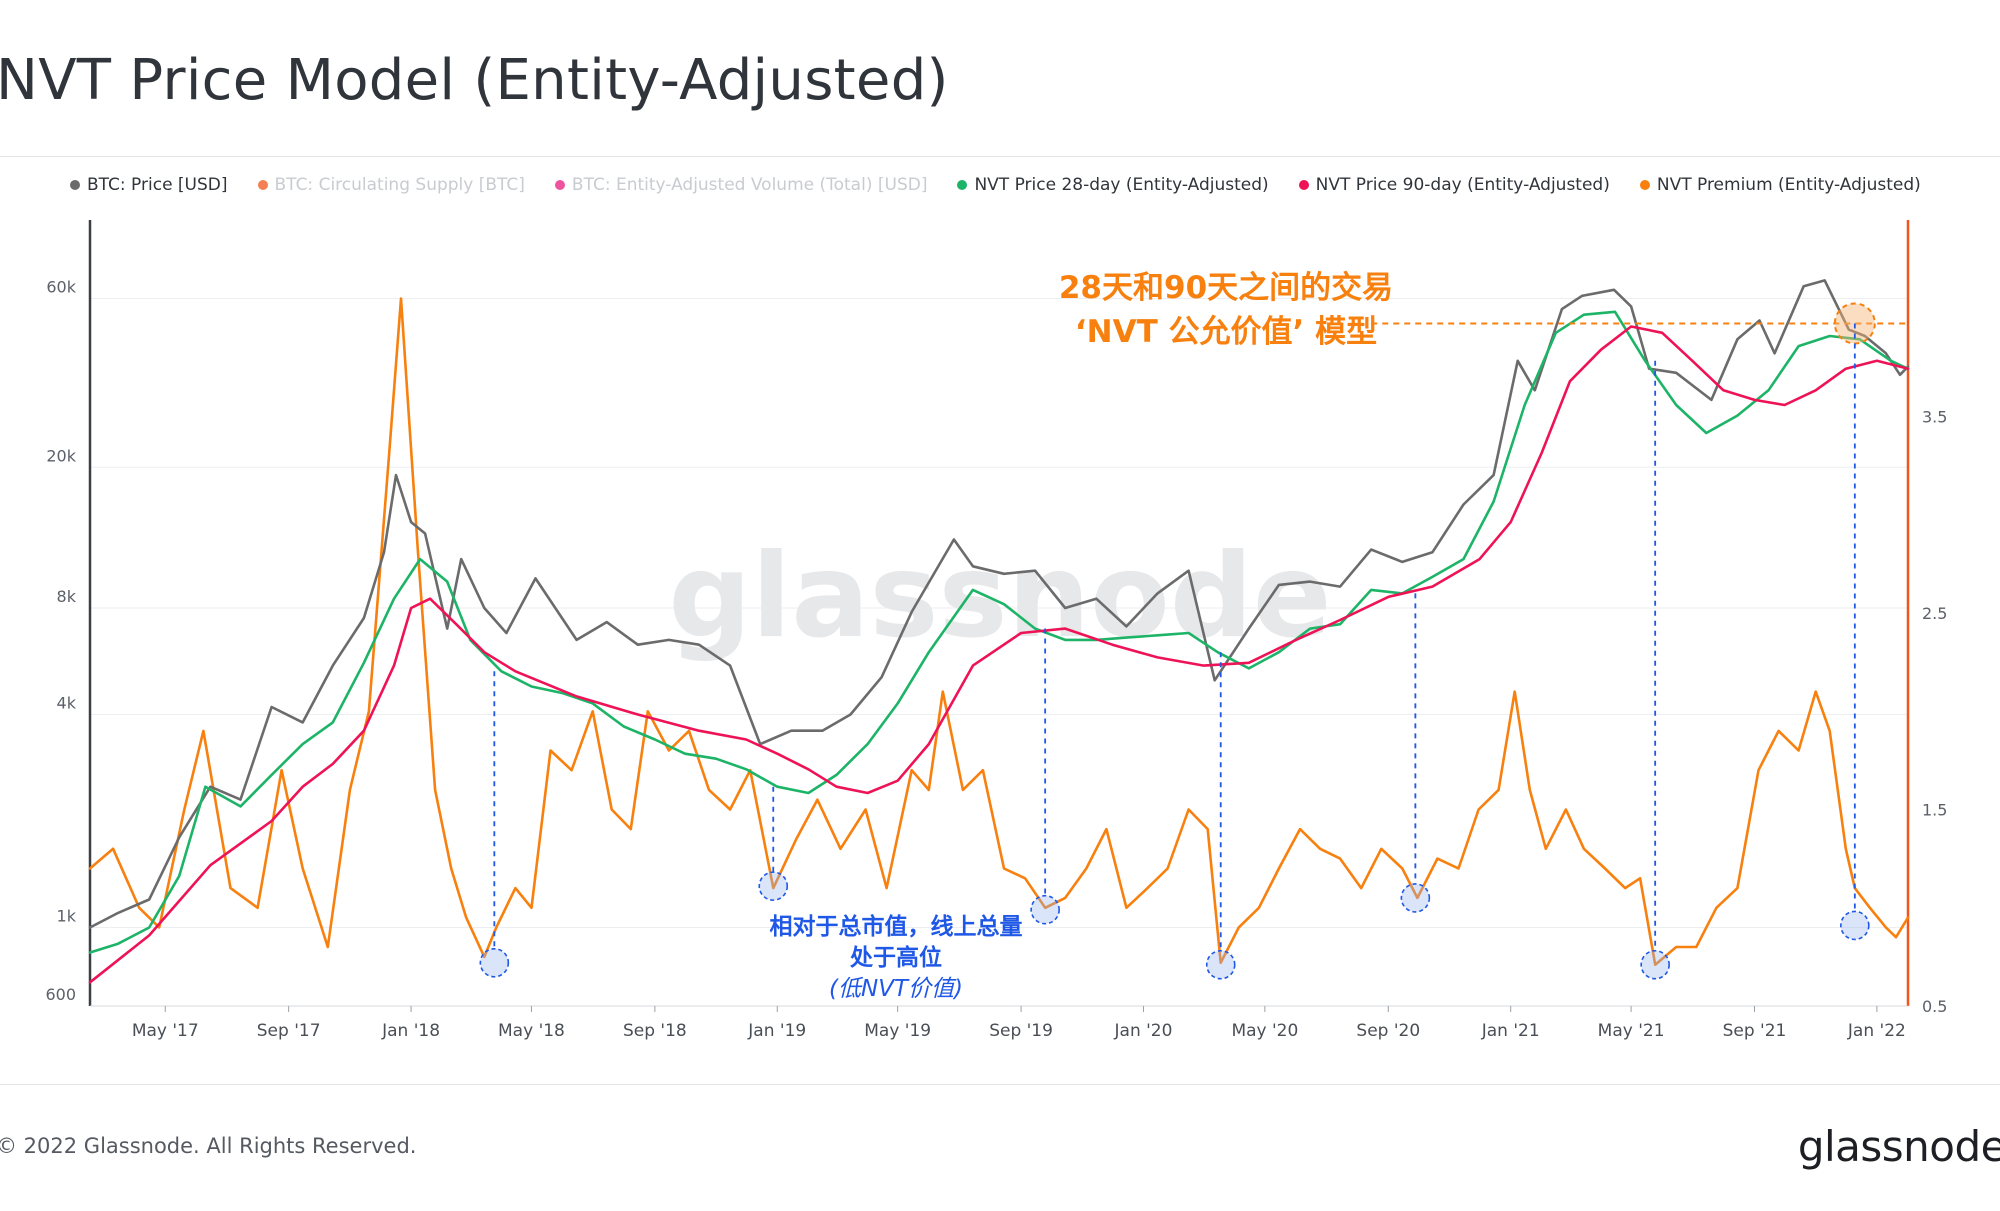  I want to click on y-left-tick-label: 60k, so click(61, 286).